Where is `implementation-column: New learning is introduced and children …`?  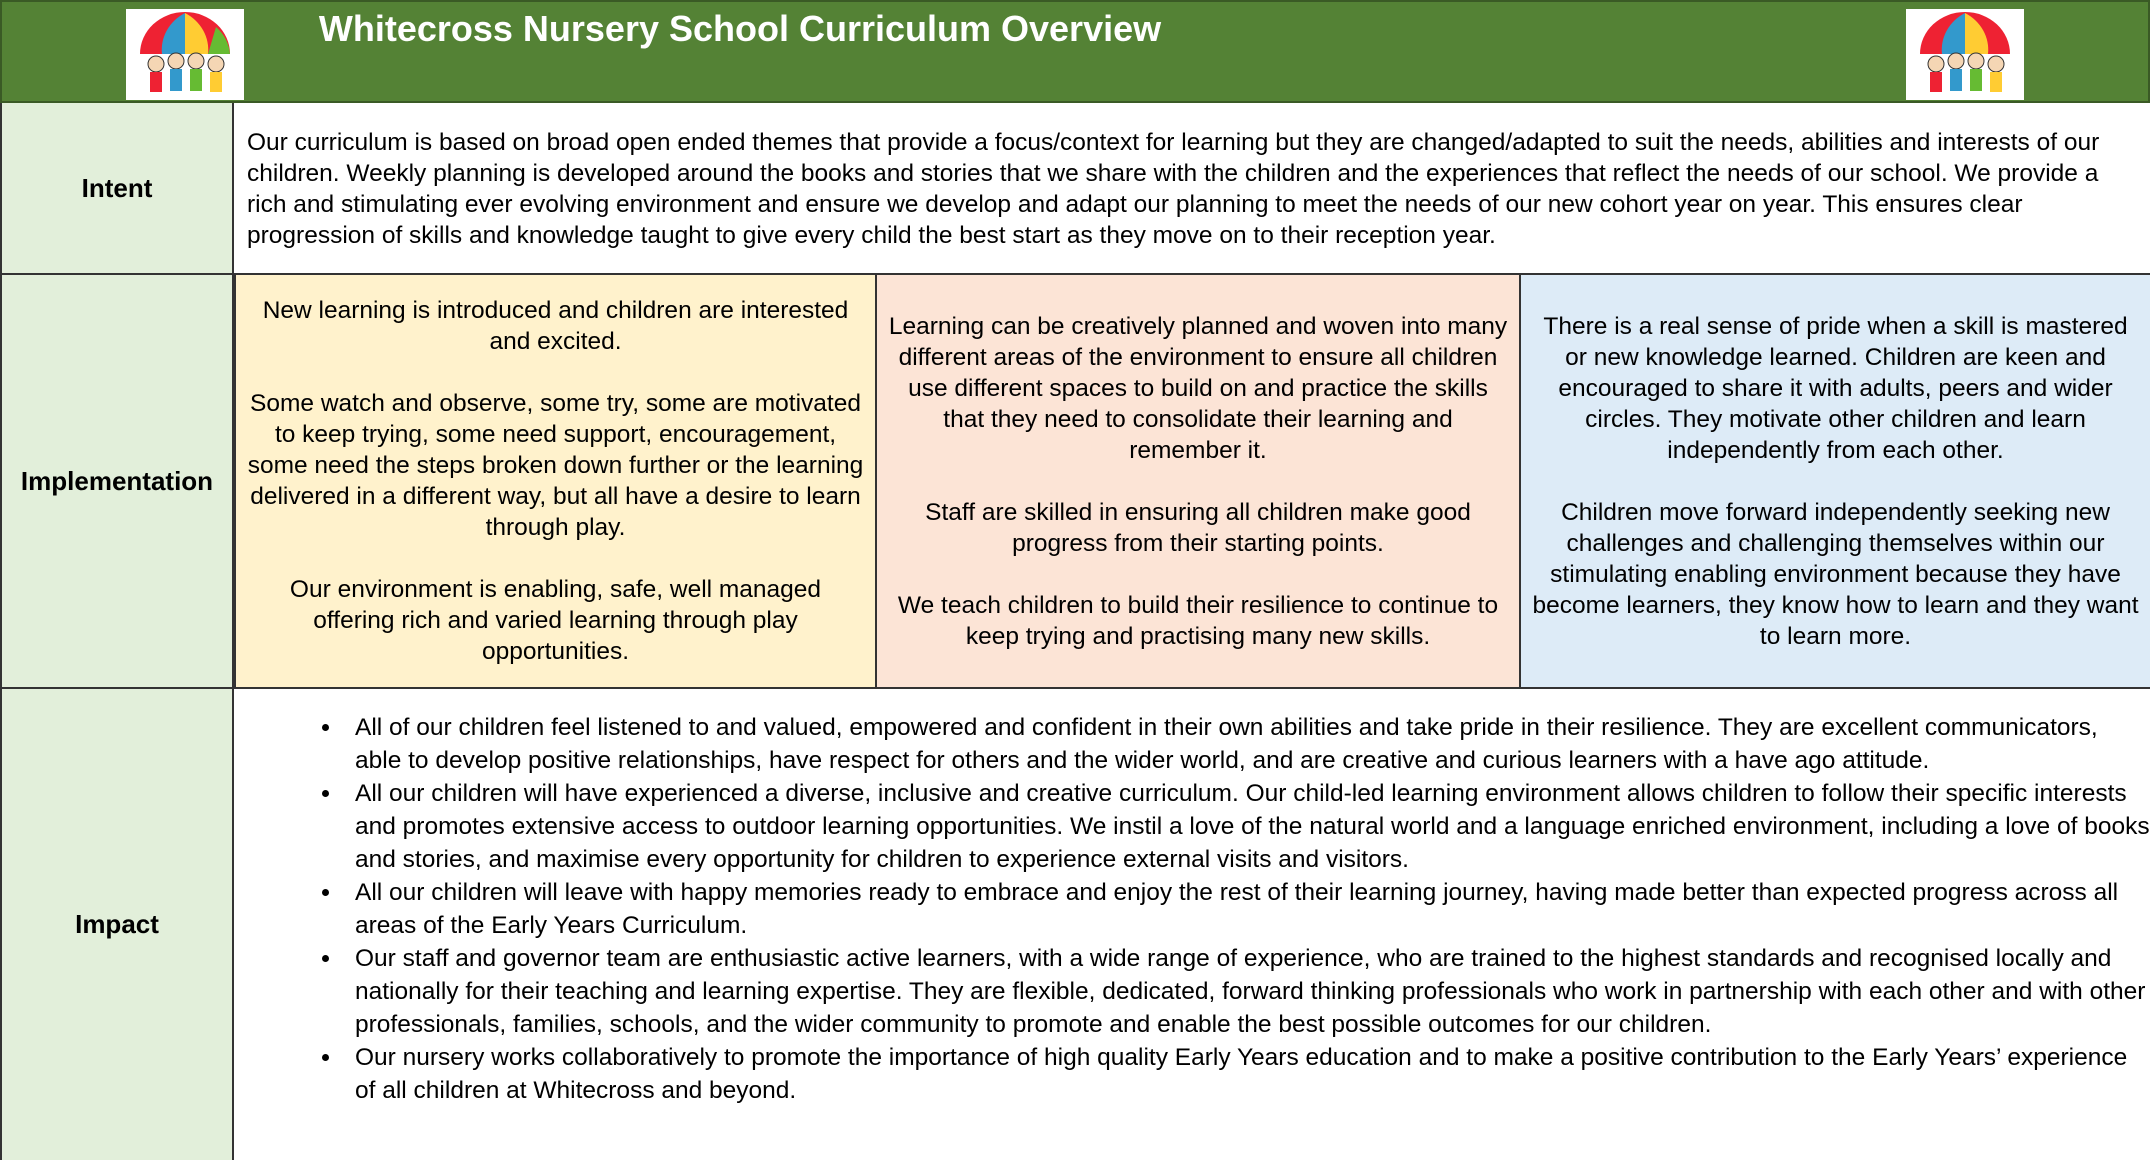
implementation-column: New learning is introduced and children … is located at coordinates (554, 482).